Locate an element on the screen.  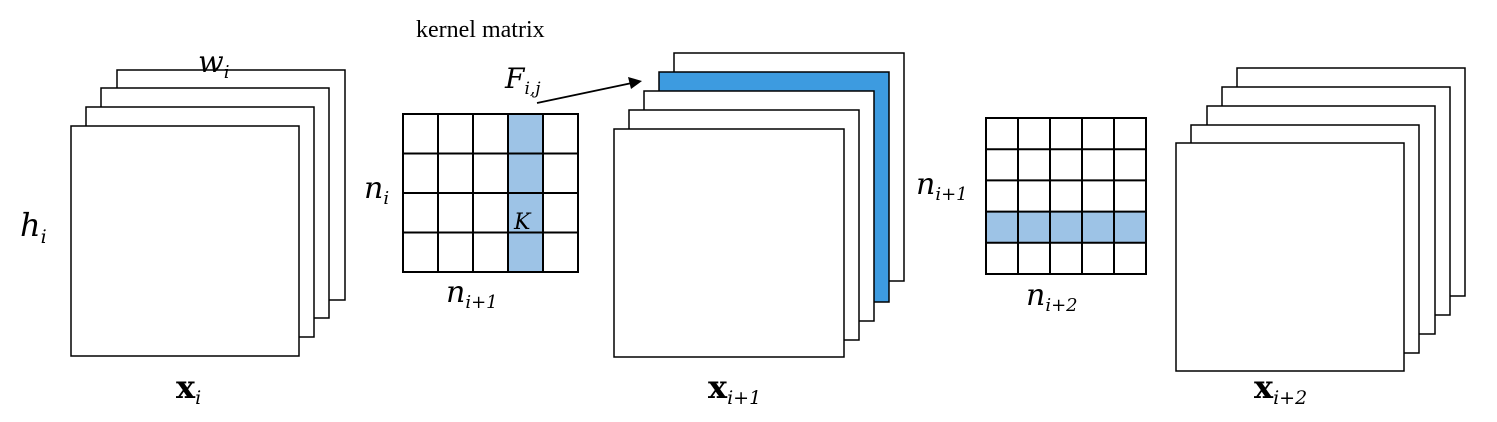
feature-map-stack-xi1 is located at coordinates (759, 205).